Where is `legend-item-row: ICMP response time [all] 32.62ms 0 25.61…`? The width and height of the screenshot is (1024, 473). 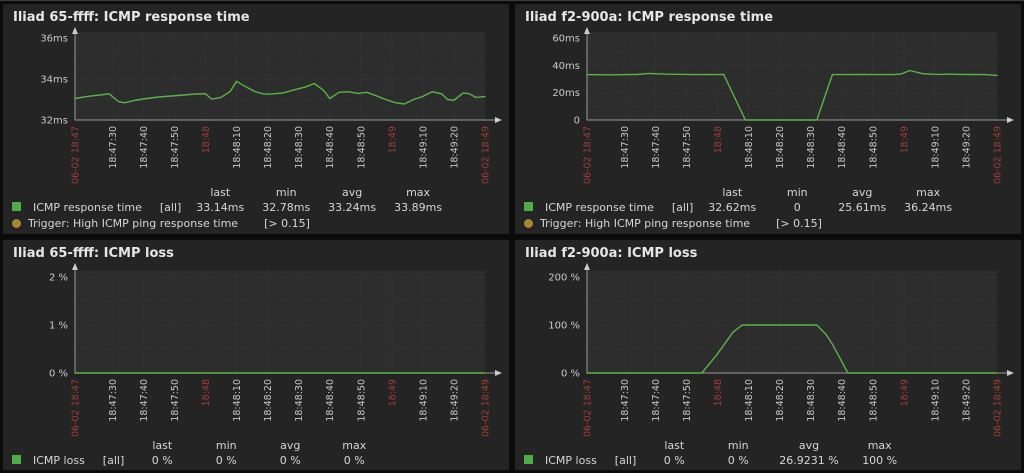
legend-item-row: ICMP response time [all] 32.62ms 0 25.61… is located at coordinates (741, 207).